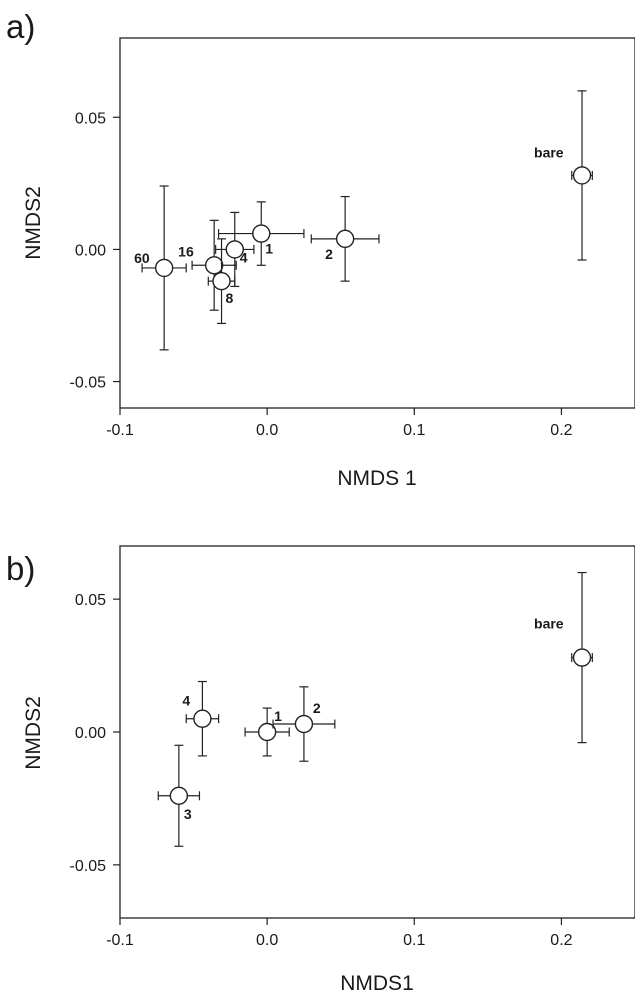 This screenshot has width=635, height=998. I want to click on panel-a-y-axis: -0.05 0.00 0.05, so click(95, 251).